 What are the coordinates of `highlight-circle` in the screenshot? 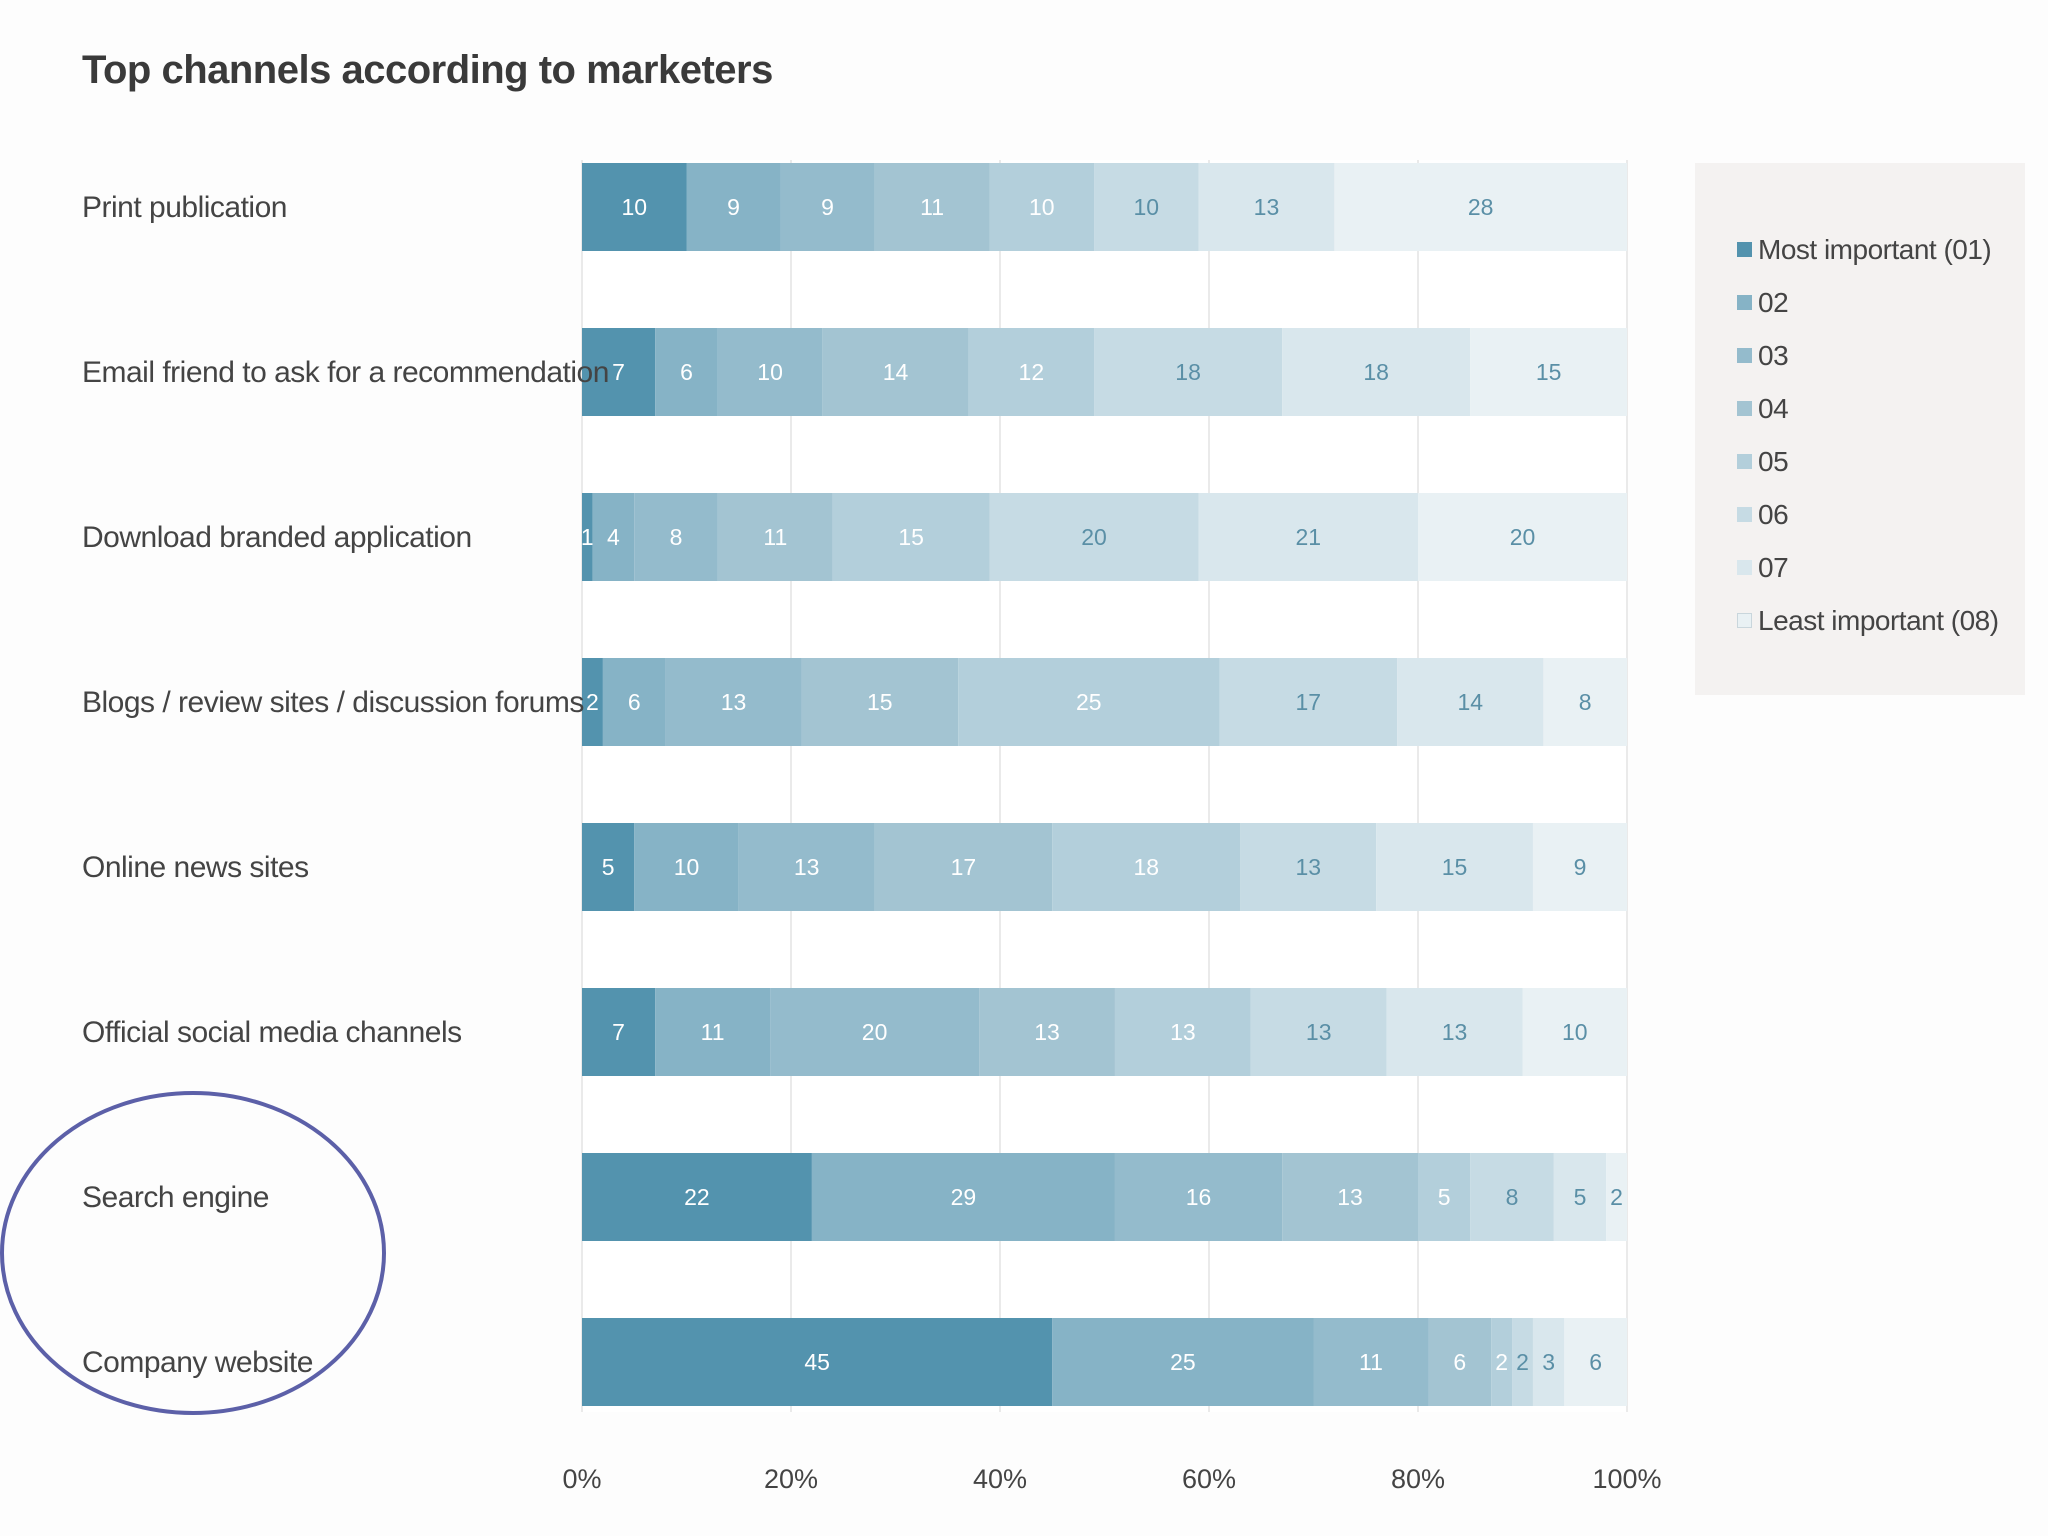 It's located at (193, 1253).